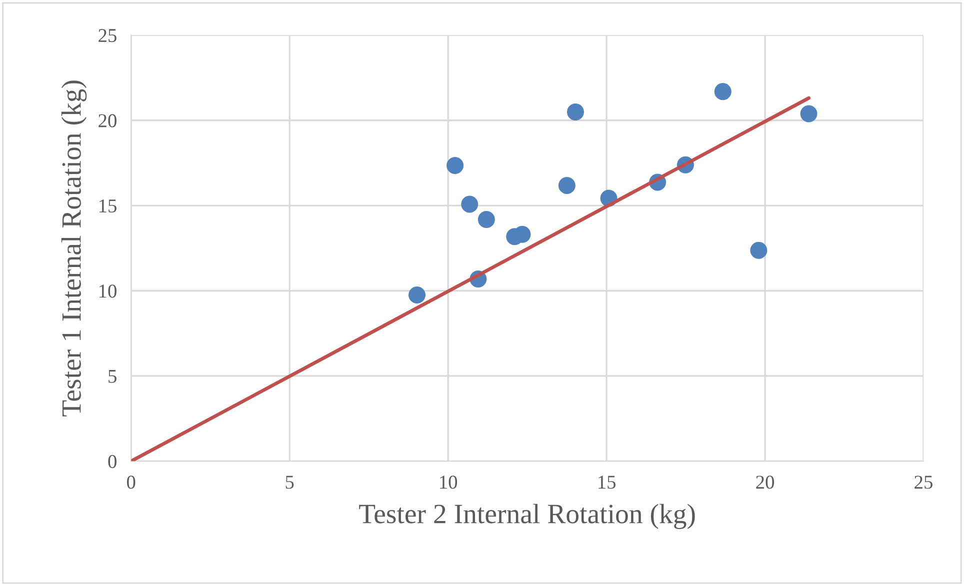 Image resolution: width=964 pixels, height=586 pixels. I want to click on x-tick-label: 0, so click(131, 482).